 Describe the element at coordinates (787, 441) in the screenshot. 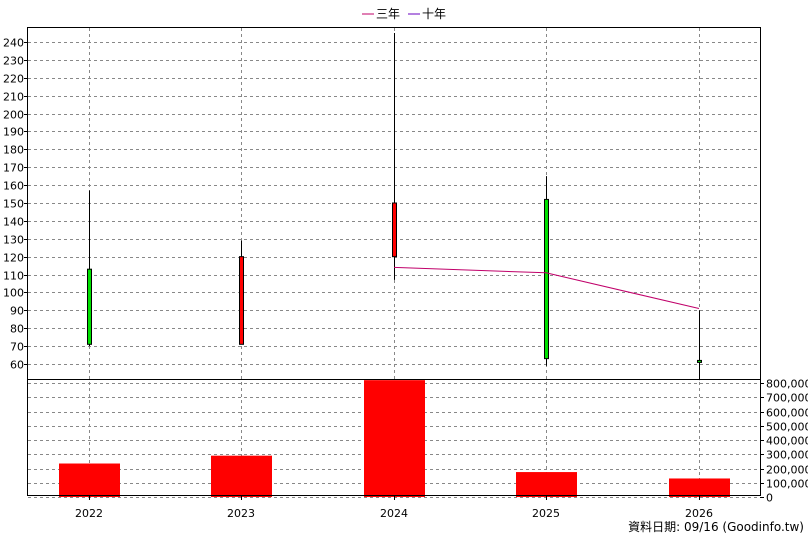

I see `volume-tick-label: 400,000` at that location.